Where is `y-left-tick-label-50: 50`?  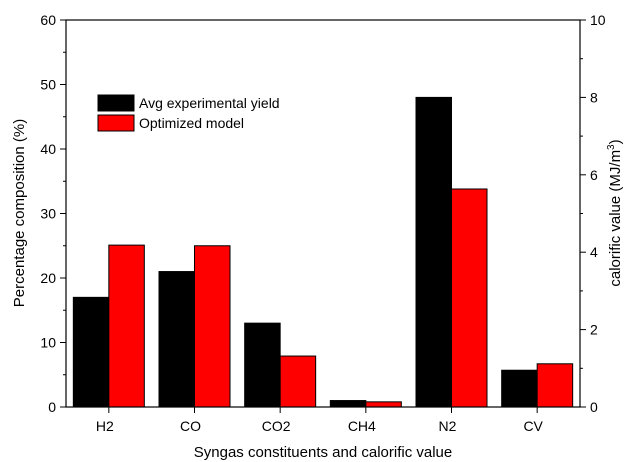
y-left-tick-label-50: 50 is located at coordinates (48, 85).